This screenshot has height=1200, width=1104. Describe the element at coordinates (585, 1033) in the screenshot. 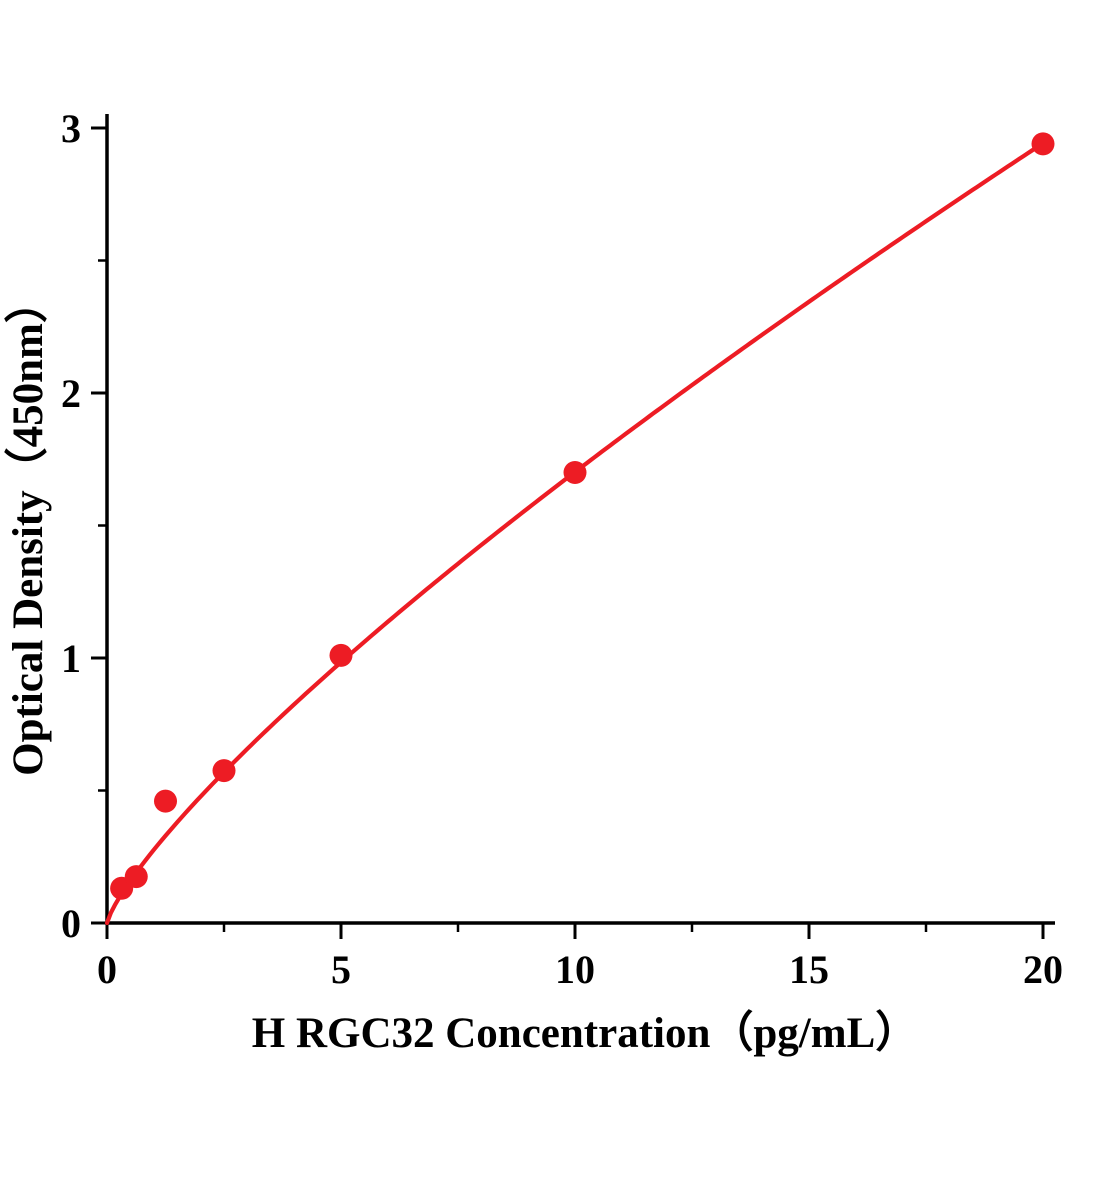

I see `x-axis-label: H RGC32 Concentration（pg/mL）` at that location.